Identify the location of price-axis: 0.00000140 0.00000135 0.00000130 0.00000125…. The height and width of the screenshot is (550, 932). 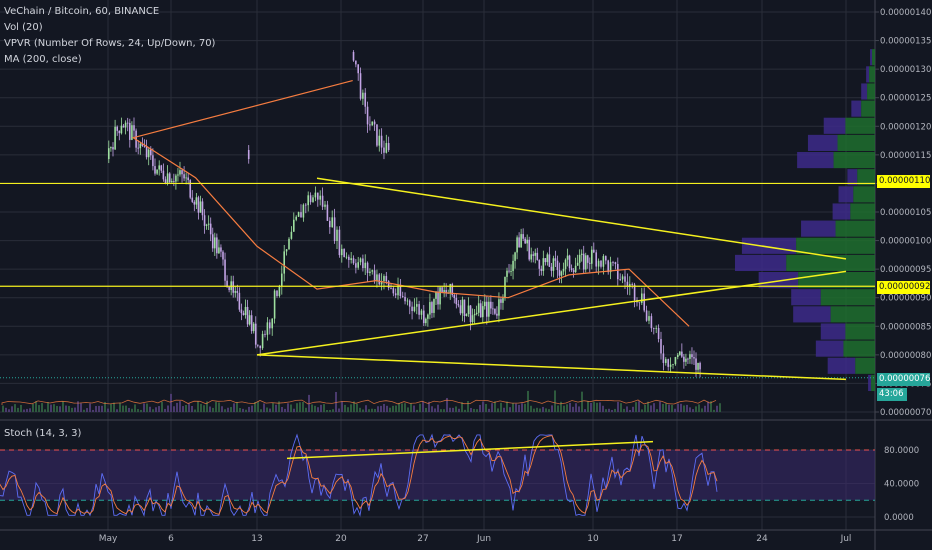
(903, 265).